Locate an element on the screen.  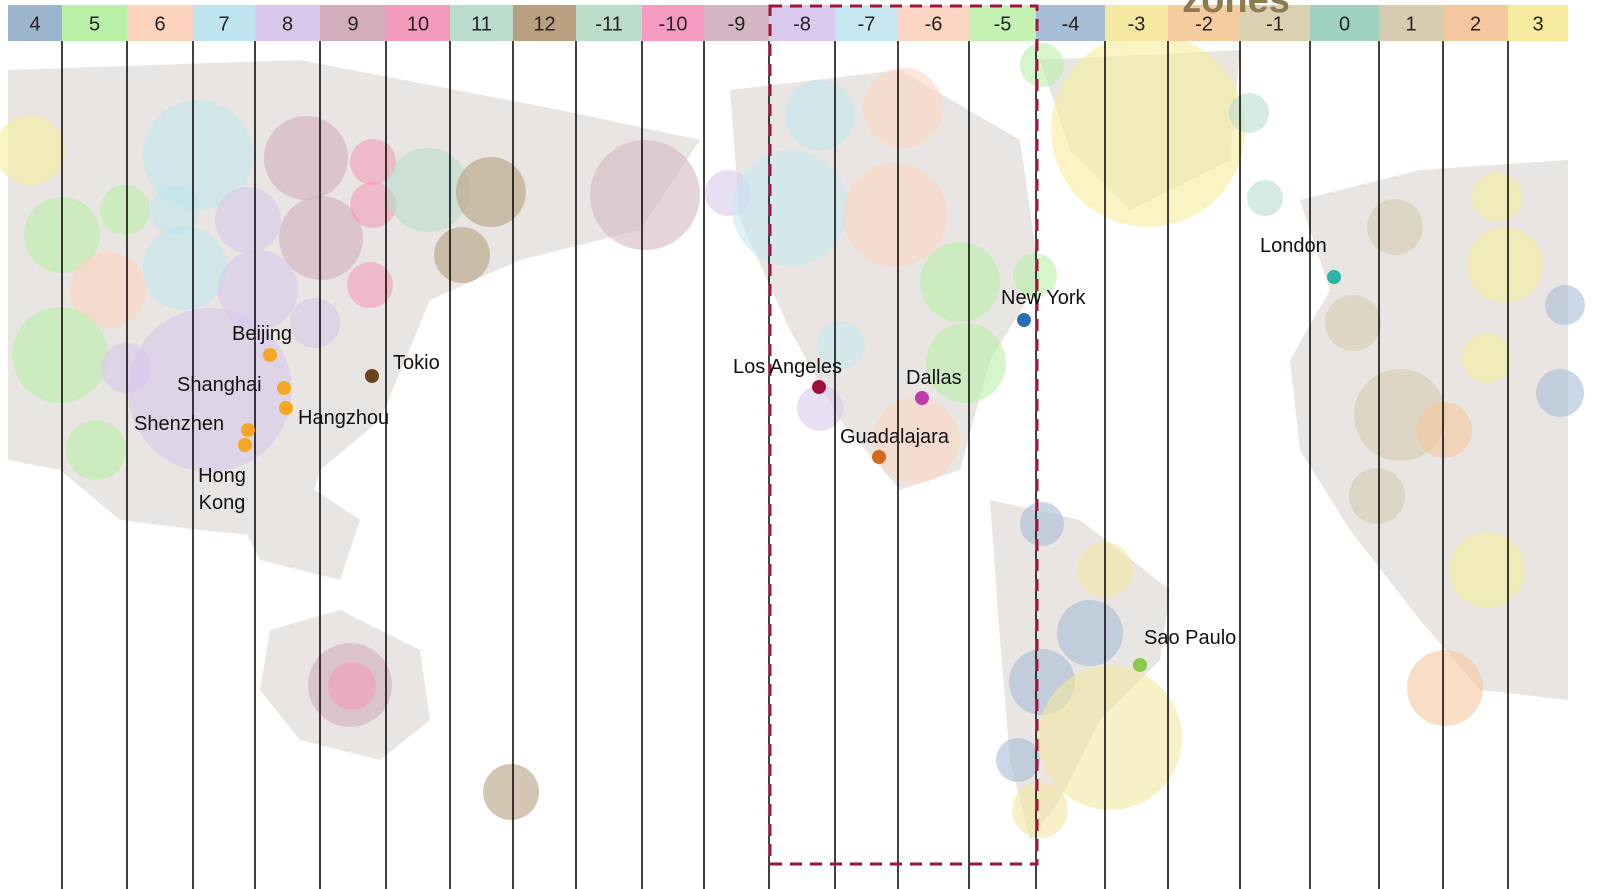
zone-label: 9 is located at coordinates (352, 24).